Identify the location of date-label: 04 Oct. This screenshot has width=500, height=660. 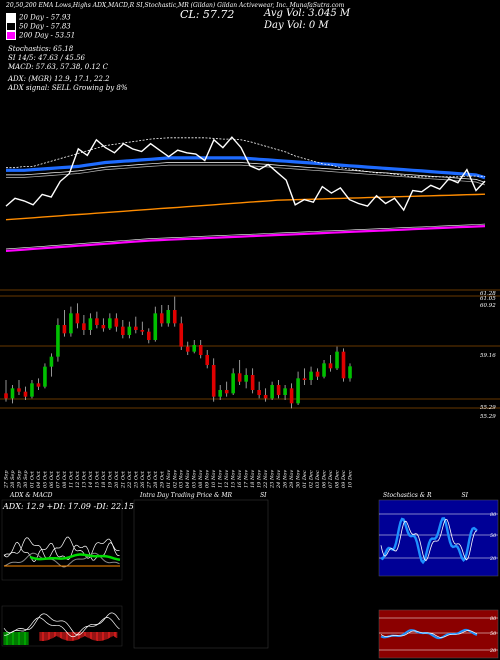
(39, 479).